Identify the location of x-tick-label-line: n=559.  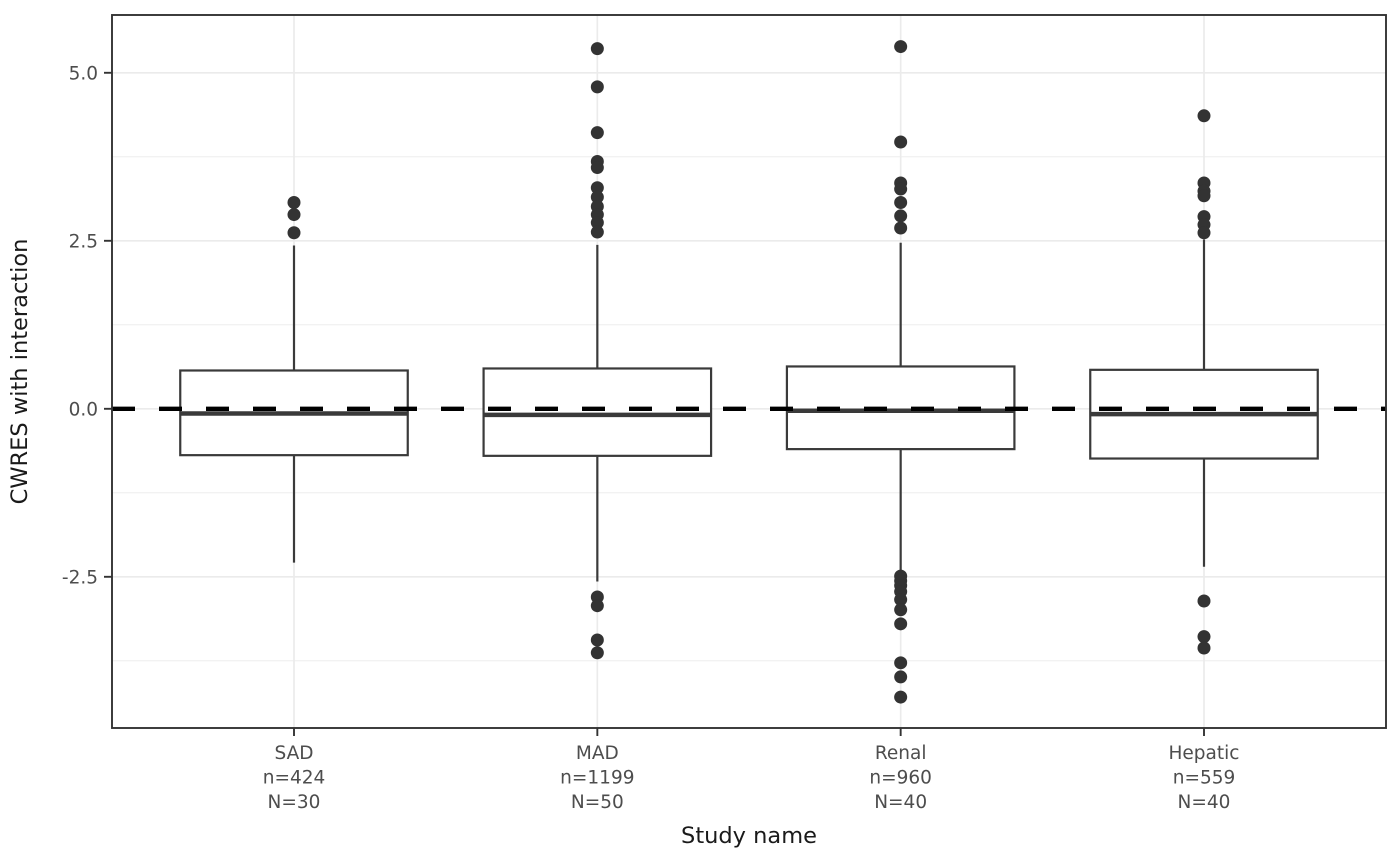
(1204, 778).